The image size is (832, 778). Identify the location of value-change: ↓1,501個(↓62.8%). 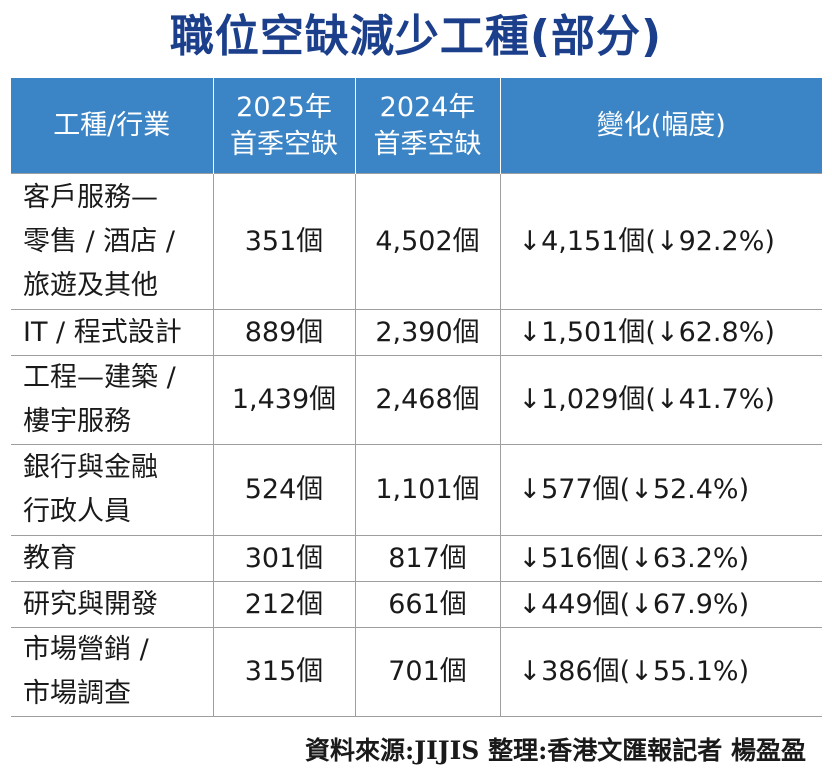
(660, 332).